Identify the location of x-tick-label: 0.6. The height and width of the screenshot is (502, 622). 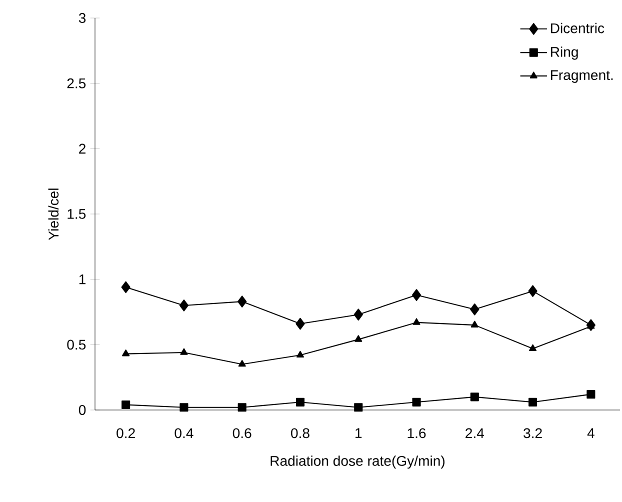
(242, 433).